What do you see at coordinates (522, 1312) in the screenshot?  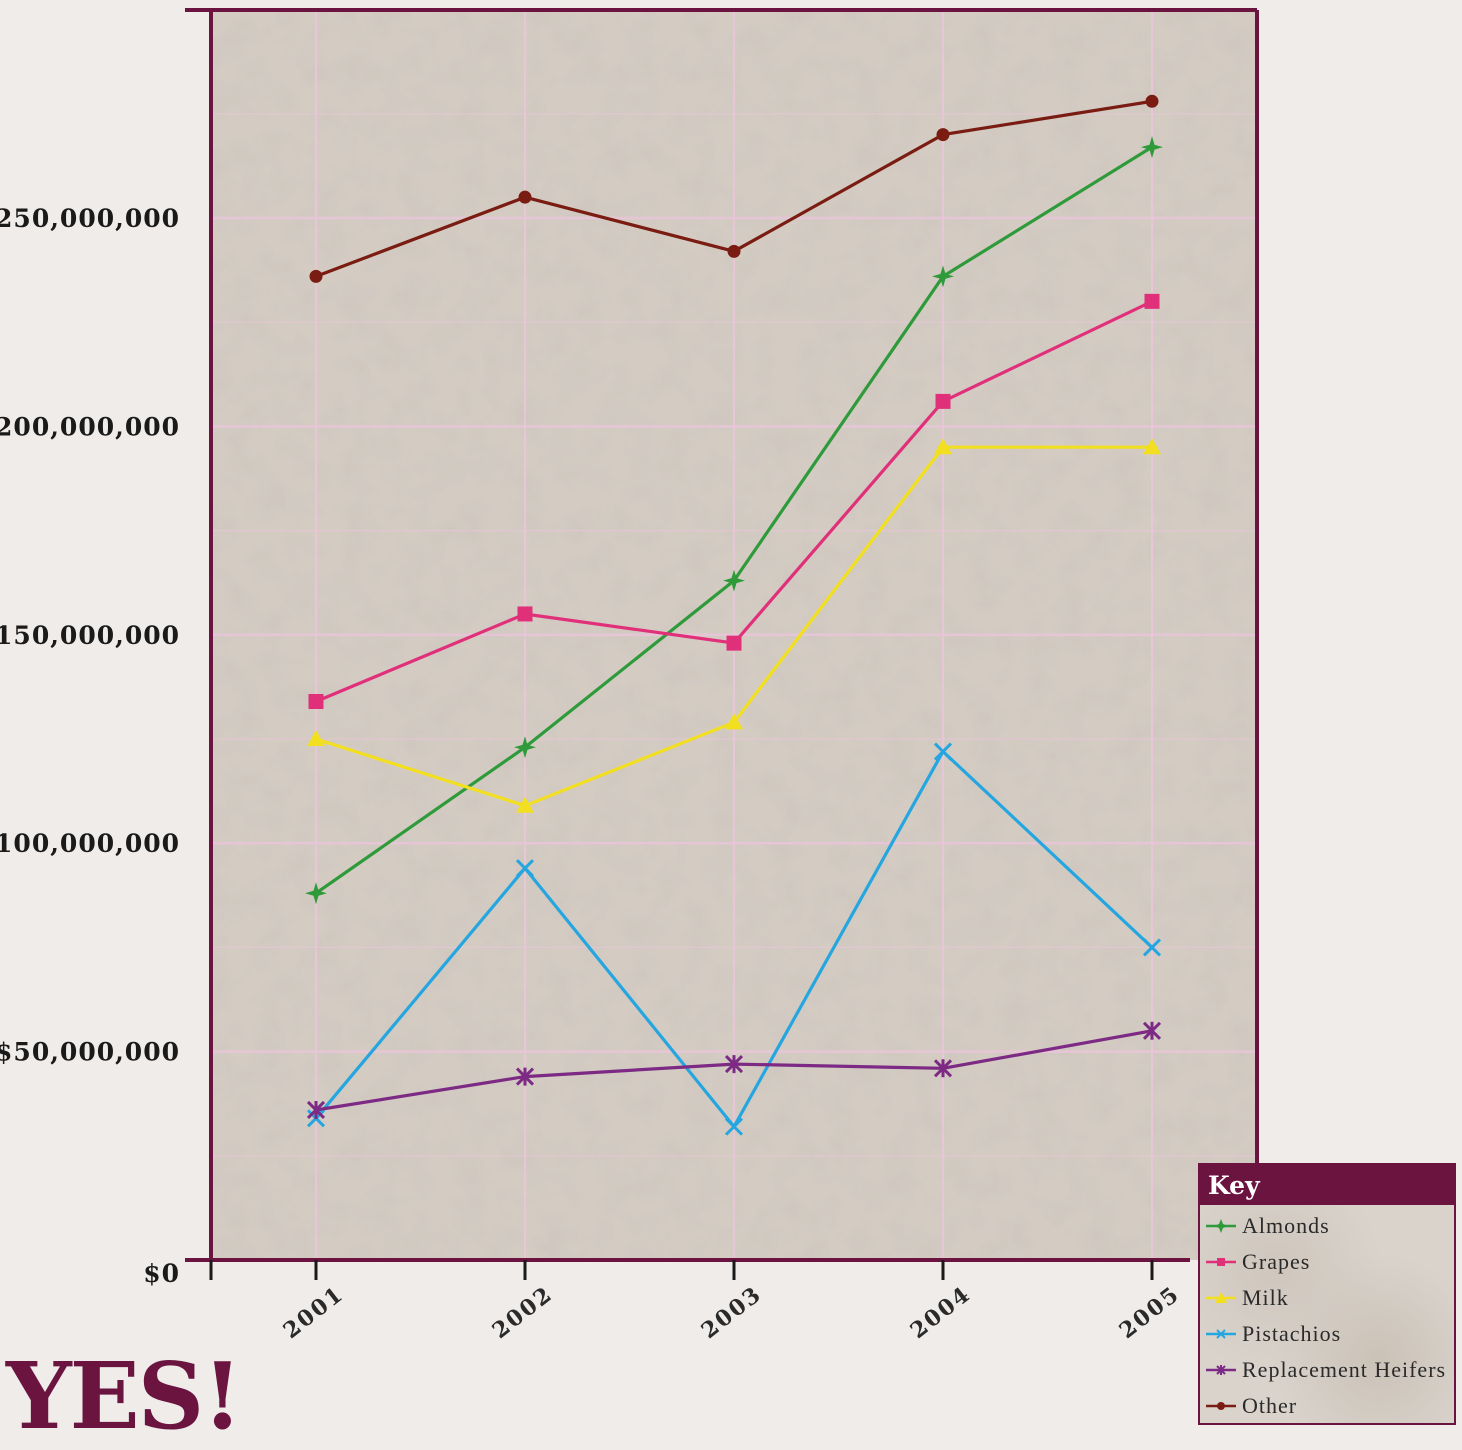 I see `x-tick-label: 2002` at bounding box center [522, 1312].